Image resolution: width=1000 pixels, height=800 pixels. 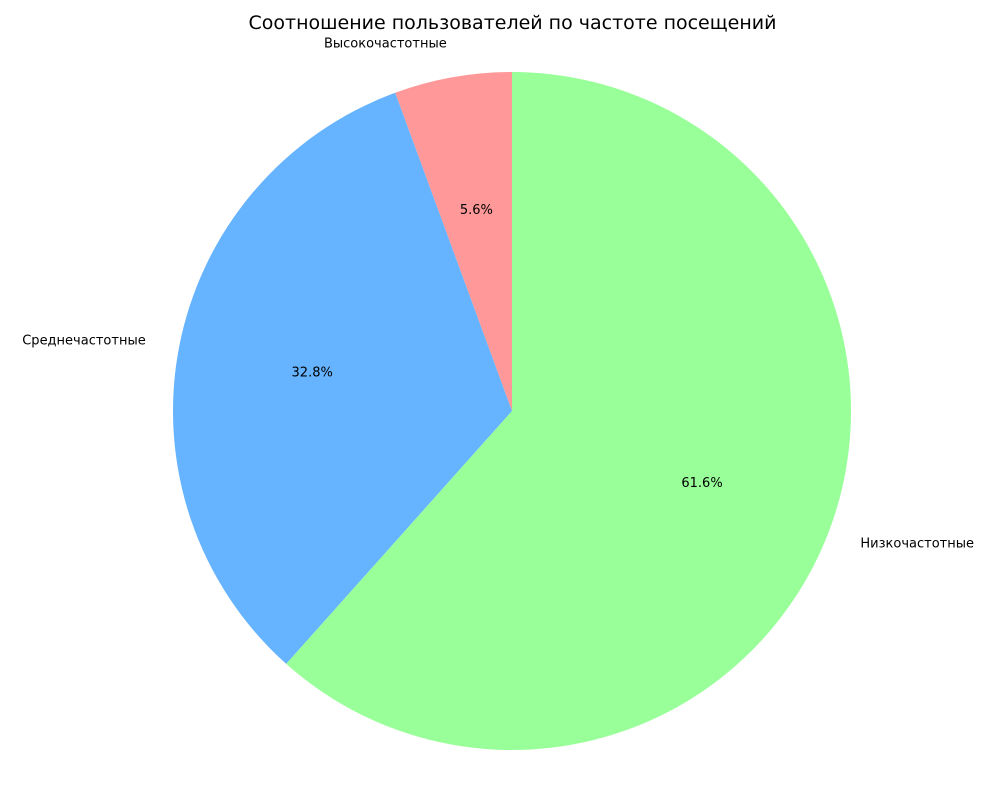 I want to click on slice-label-2: Среднечастотные, so click(x=83, y=341).